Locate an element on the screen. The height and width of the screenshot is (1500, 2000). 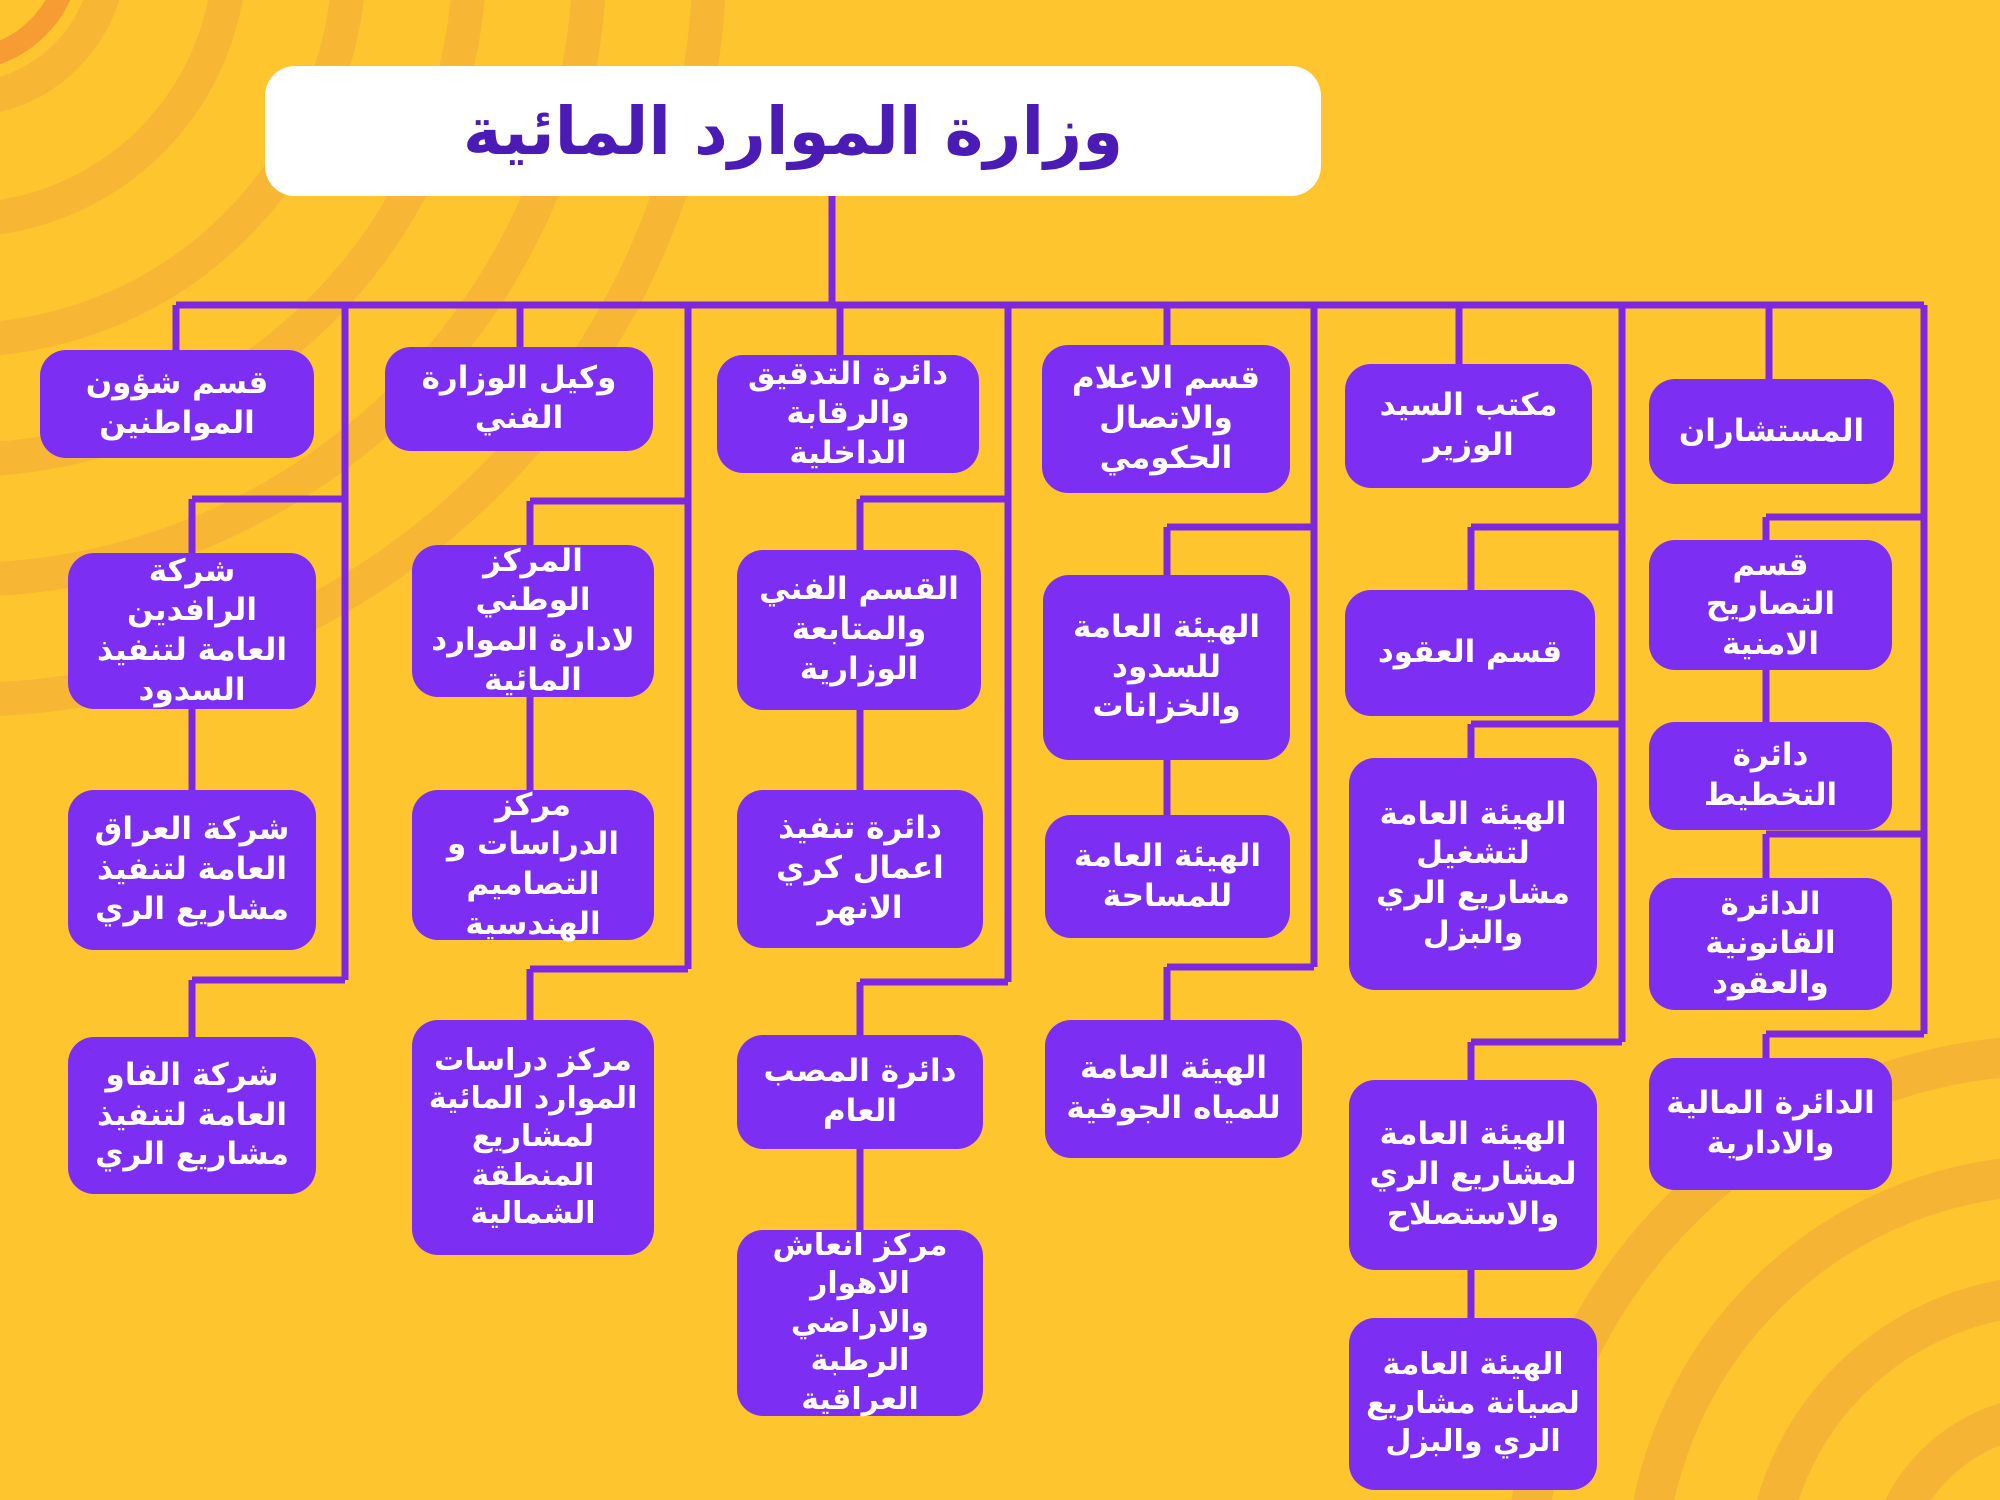
org-box-groundwater-authority: الهيئة العامة للمياه الجوفية is located at coordinates (1173, 1089).